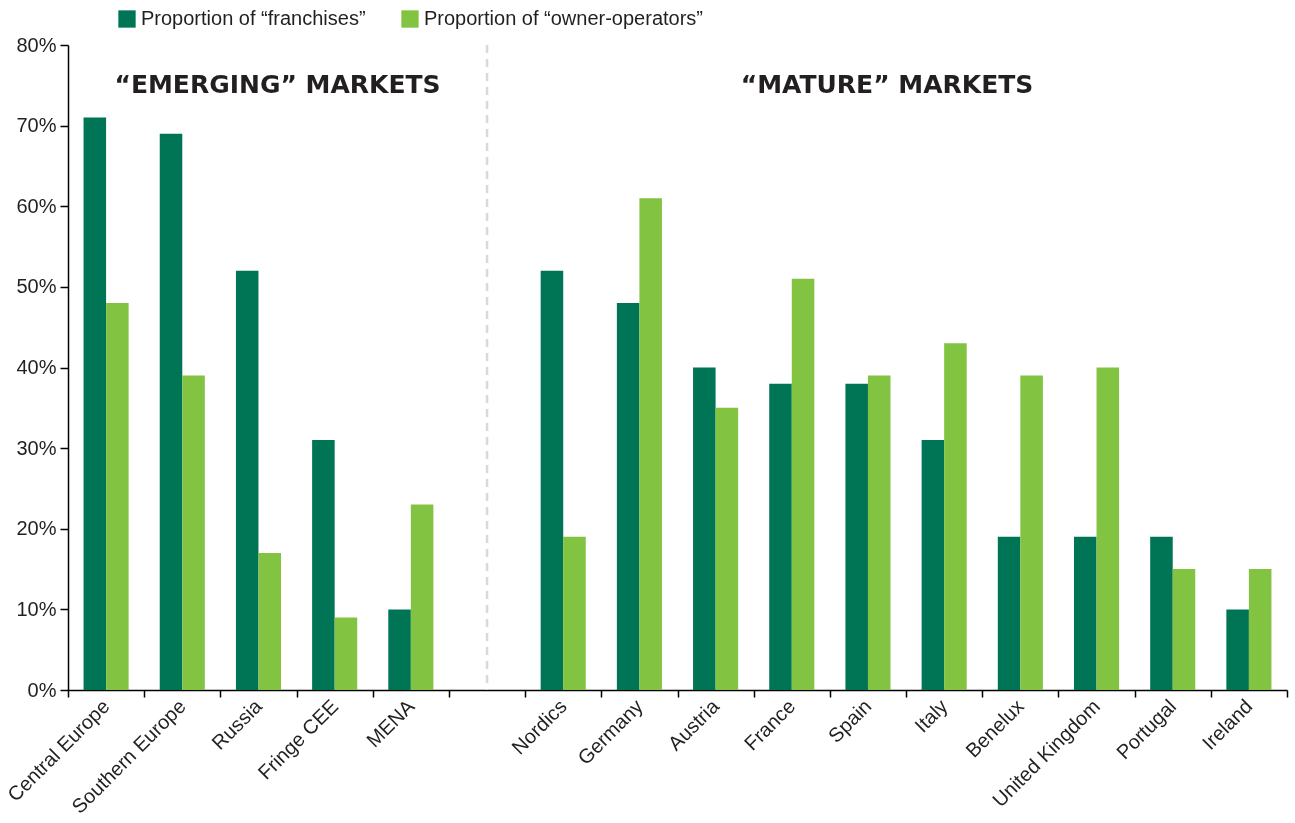 Image resolution: width=1295 pixels, height=823 pixels. What do you see at coordinates (36, 367) in the screenshot?
I see `y-tick-label: 40%` at bounding box center [36, 367].